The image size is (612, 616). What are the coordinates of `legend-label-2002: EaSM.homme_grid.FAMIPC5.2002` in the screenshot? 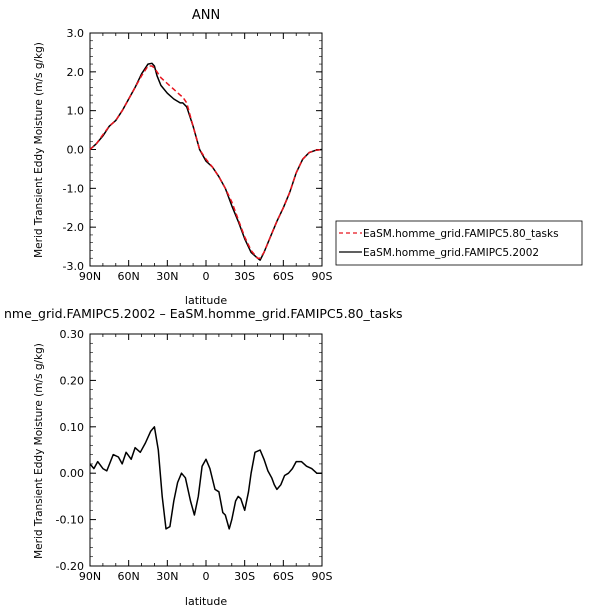 It's located at (451, 253).